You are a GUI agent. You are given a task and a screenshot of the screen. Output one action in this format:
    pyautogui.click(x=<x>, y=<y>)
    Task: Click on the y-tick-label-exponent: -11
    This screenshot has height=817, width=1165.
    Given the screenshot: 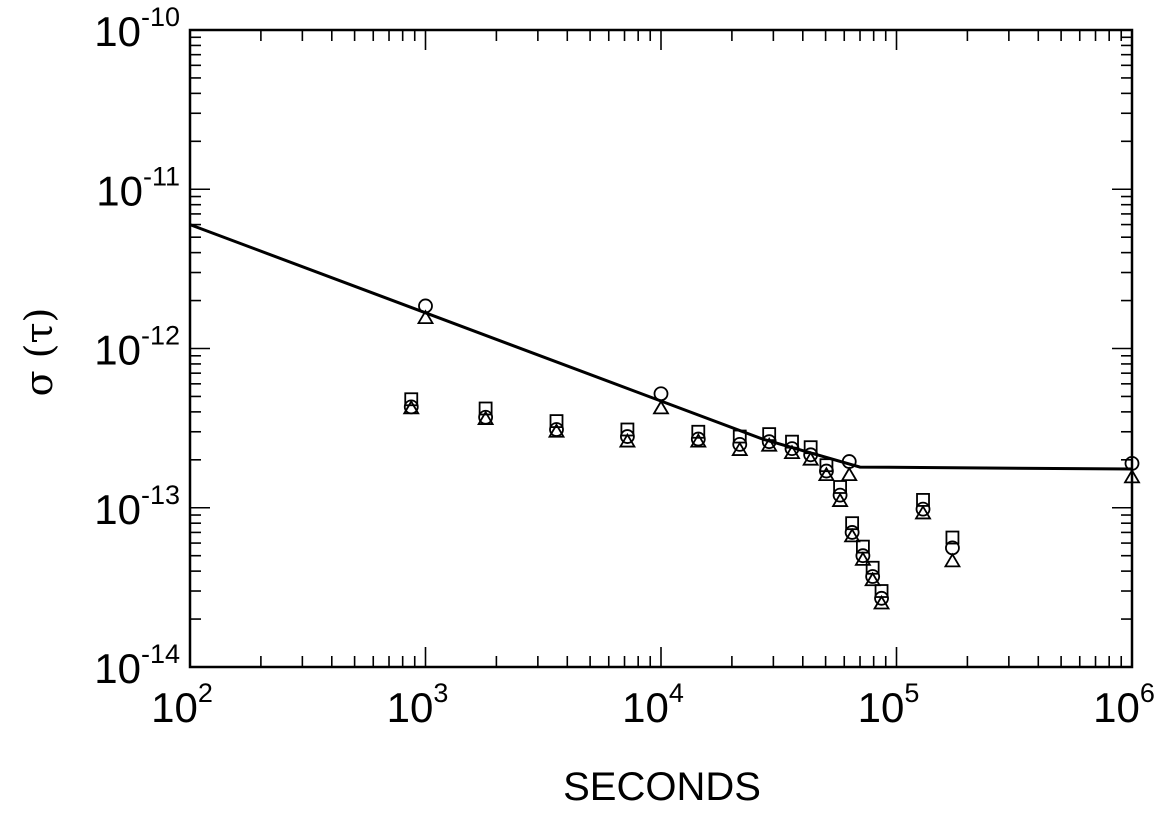 What is the action you would take?
    pyautogui.click(x=161, y=176)
    